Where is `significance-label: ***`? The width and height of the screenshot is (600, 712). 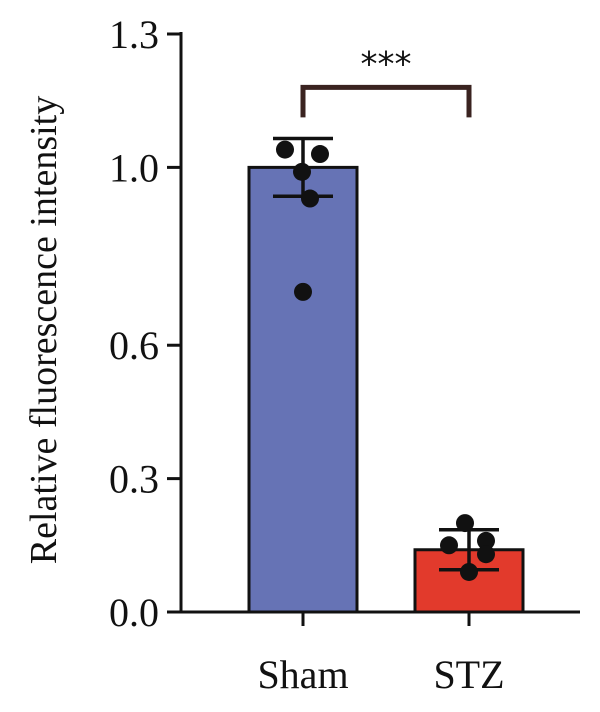
significance-label: *** is located at coordinates (386, 64).